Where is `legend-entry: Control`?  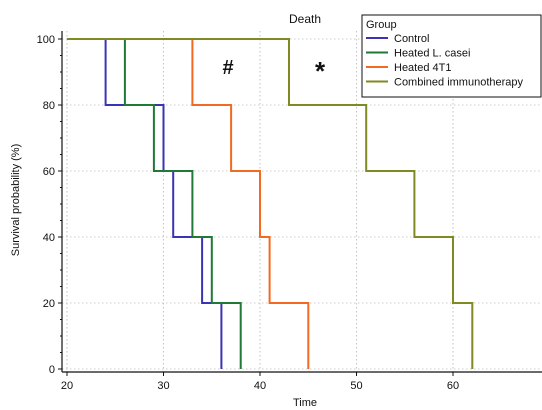 legend-entry: Control is located at coordinates (411, 39).